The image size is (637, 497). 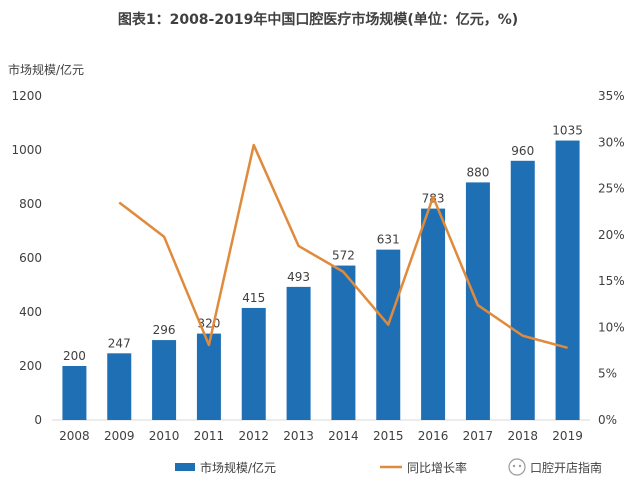 What do you see at coordinates (46, 69) in the screenshot?
I see `y-axis-left-unit-label: 市场规模/亿元` at bounding box center [46, 69].